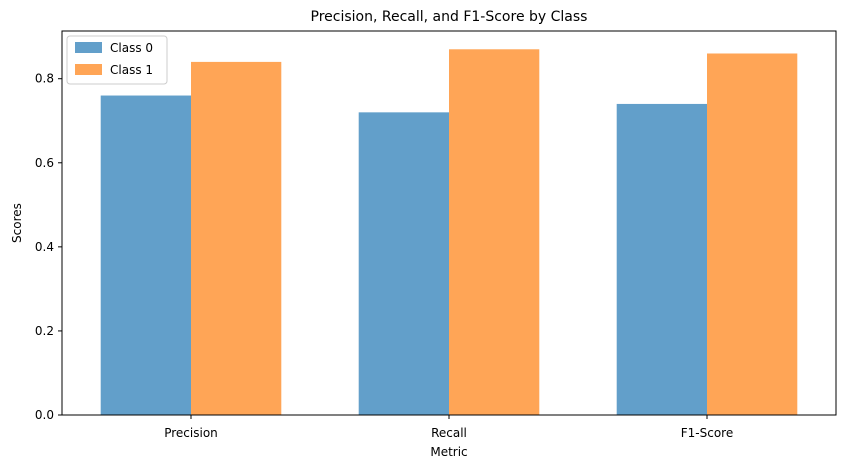 The height and width of the screenshot is (468, 846). What do you see at coordinates (117, 60) in the screenshot?
I see `legend: Class 0 Class 1` at bounding box center [117, 60].